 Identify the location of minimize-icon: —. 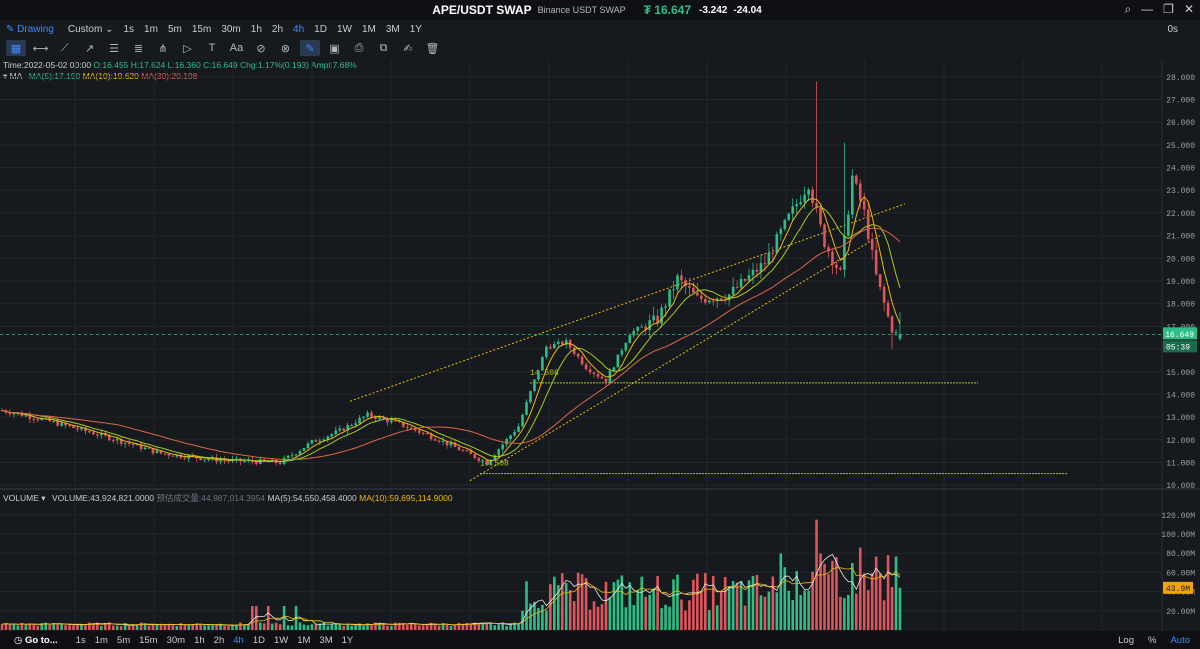
(1147, 9).